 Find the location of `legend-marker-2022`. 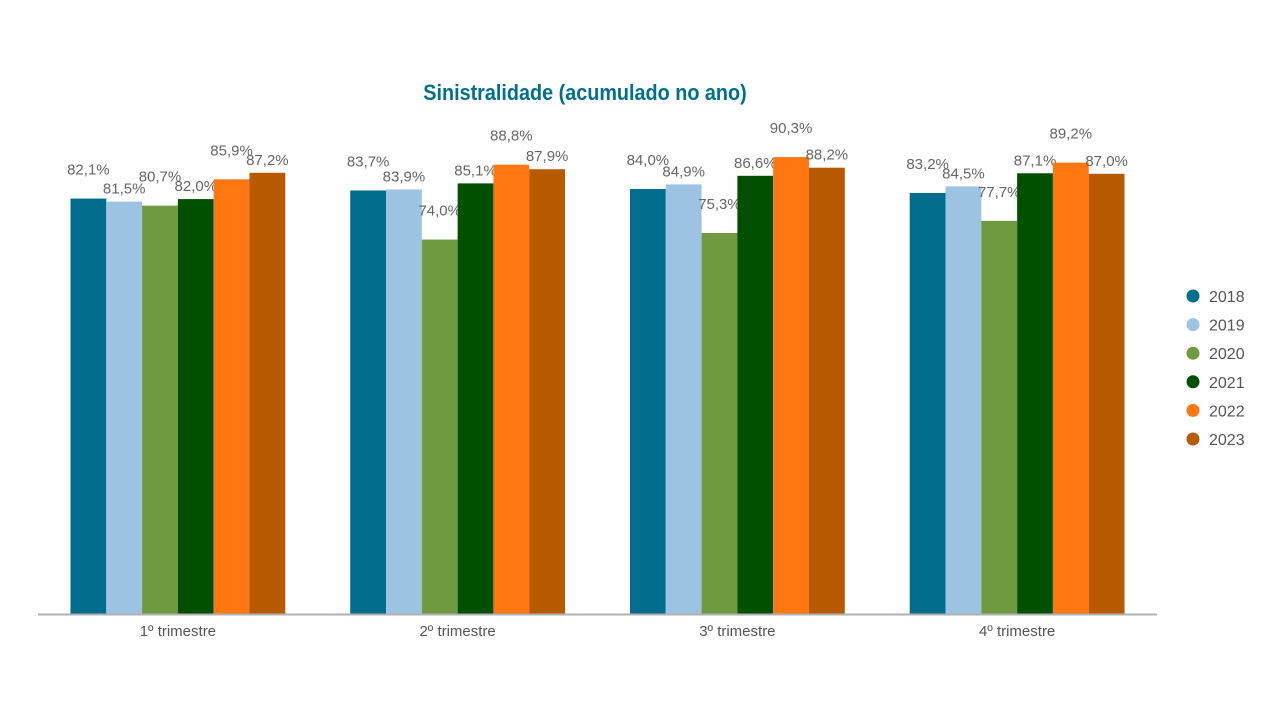

legend-marker-2022 is located at coordinates (1193, 410).